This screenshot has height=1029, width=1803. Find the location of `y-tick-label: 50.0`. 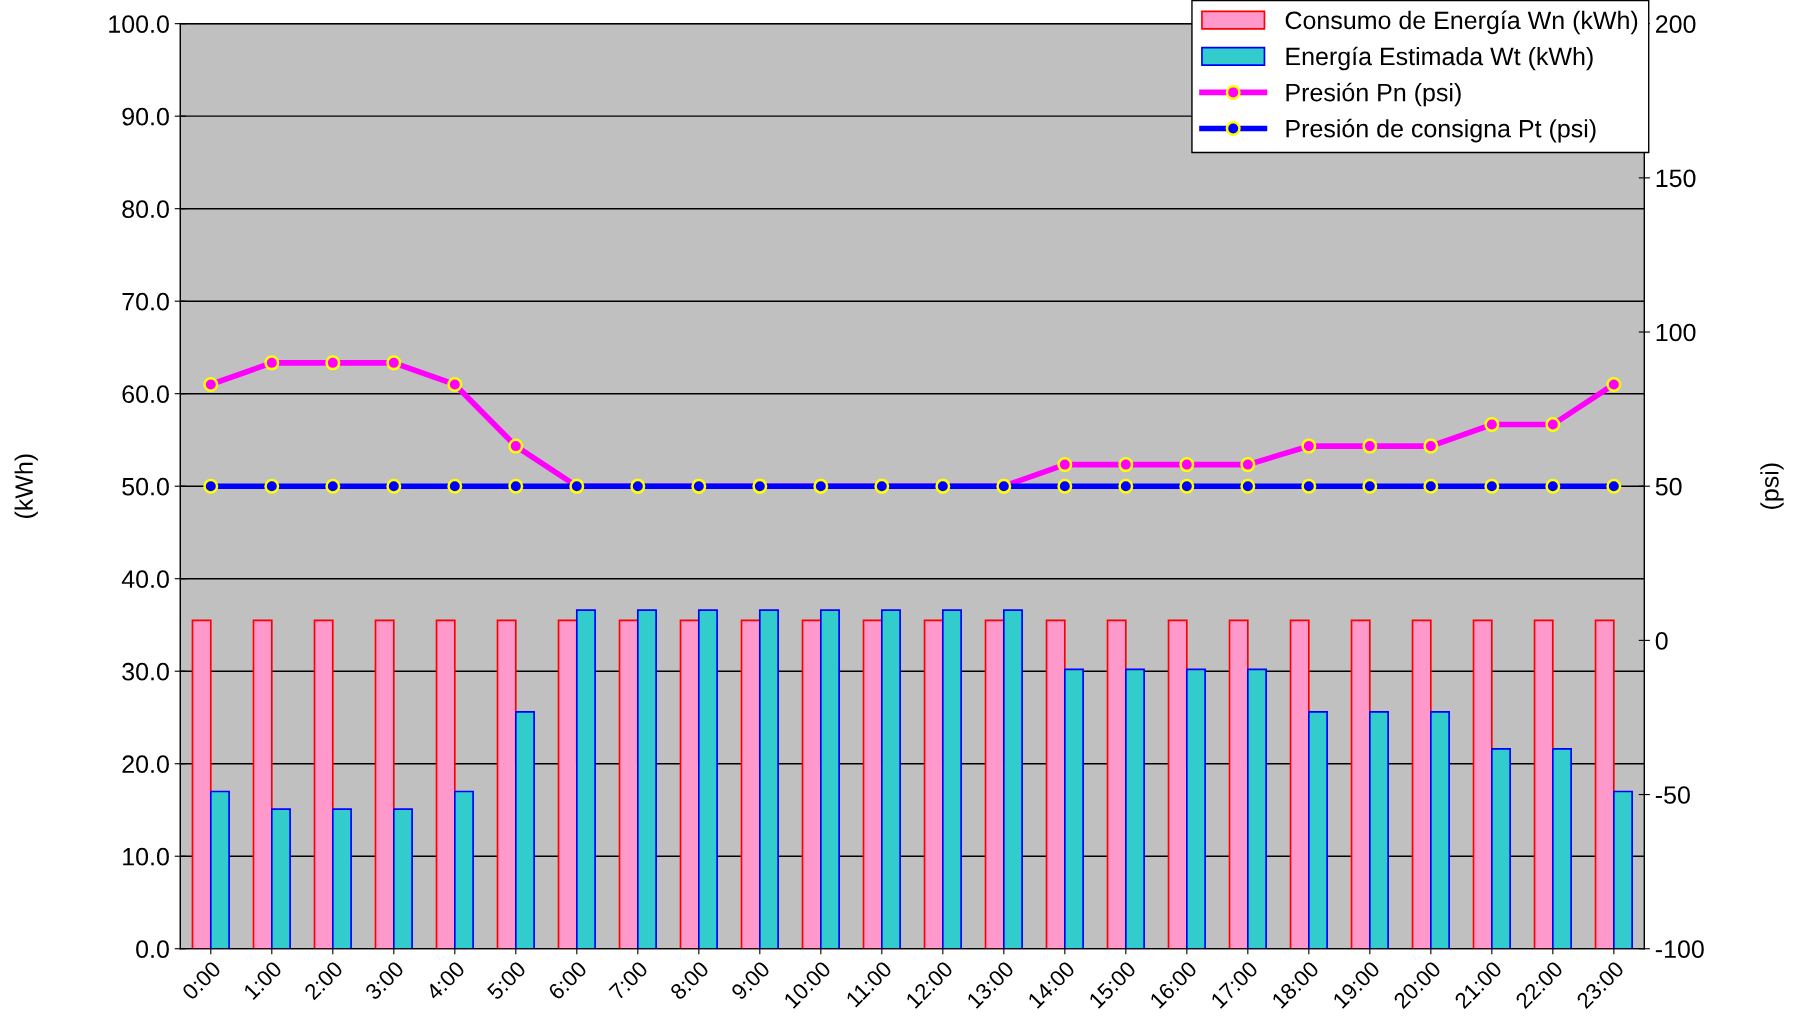

y-tick-label: 50.0 is located at coordinates (145, 486).